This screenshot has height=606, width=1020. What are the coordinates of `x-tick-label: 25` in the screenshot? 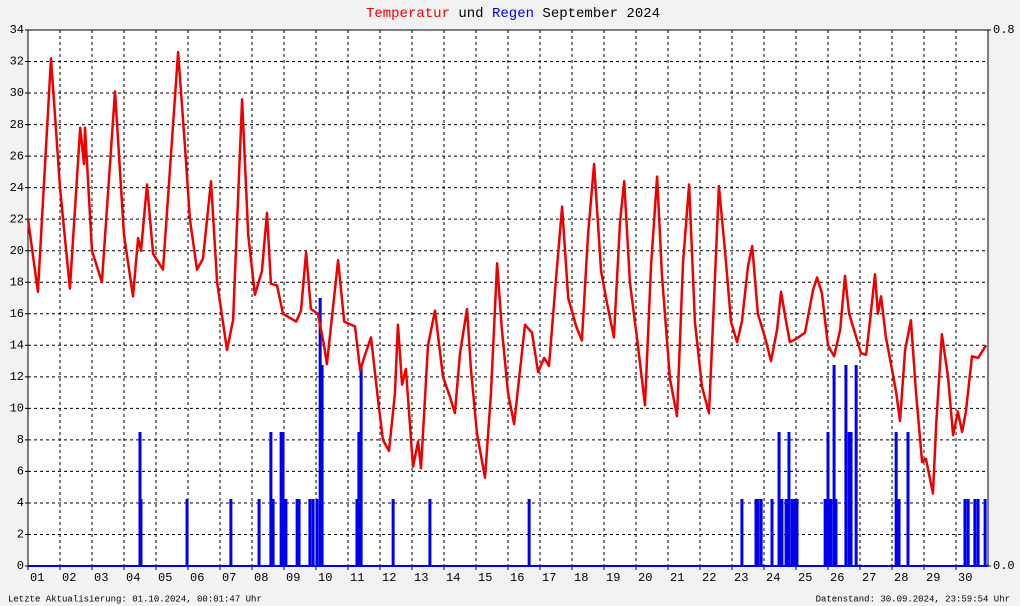 It's located at (805, 578).